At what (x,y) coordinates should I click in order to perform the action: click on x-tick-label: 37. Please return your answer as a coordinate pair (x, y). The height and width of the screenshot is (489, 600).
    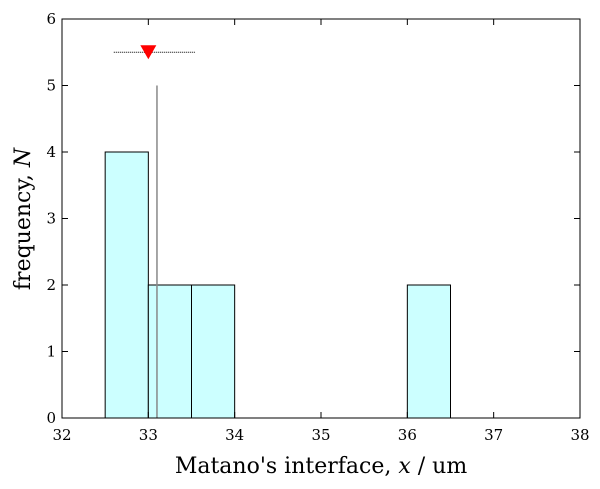
    Looking at the image, I should click on (493, 435).